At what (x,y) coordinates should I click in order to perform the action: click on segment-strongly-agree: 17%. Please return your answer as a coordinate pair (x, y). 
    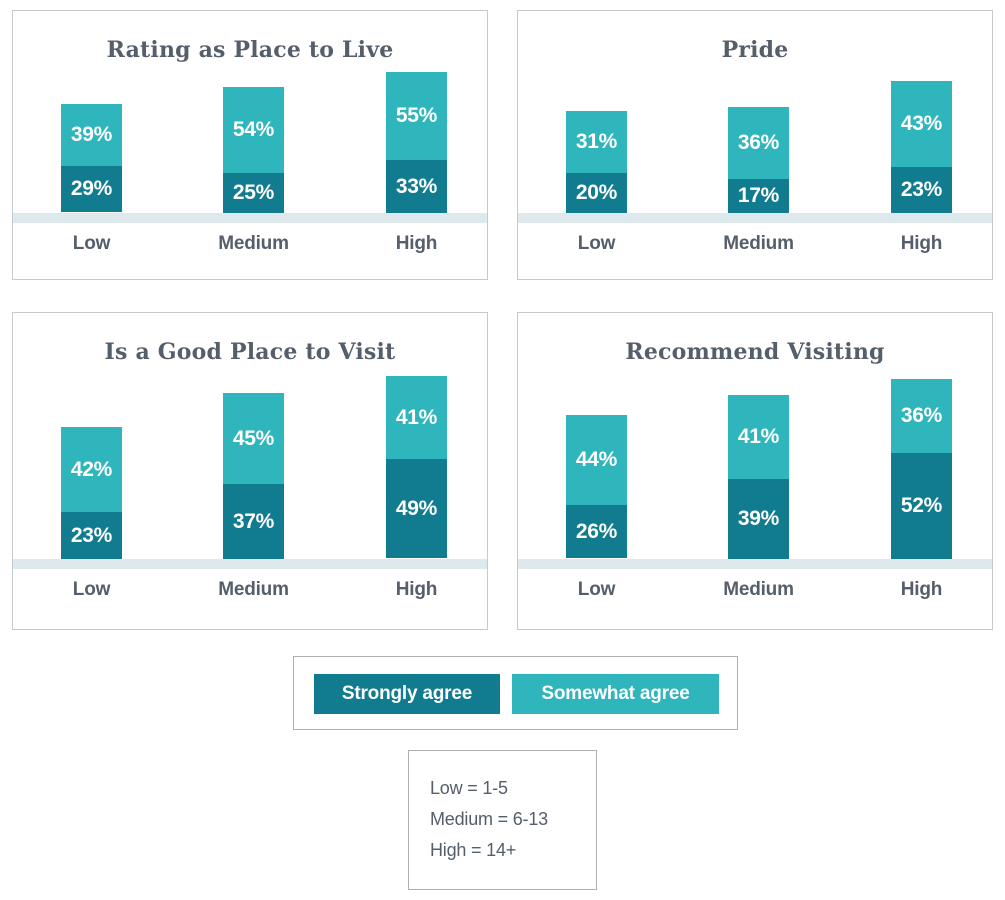
    Looking at the image, I should click on (758, 196).